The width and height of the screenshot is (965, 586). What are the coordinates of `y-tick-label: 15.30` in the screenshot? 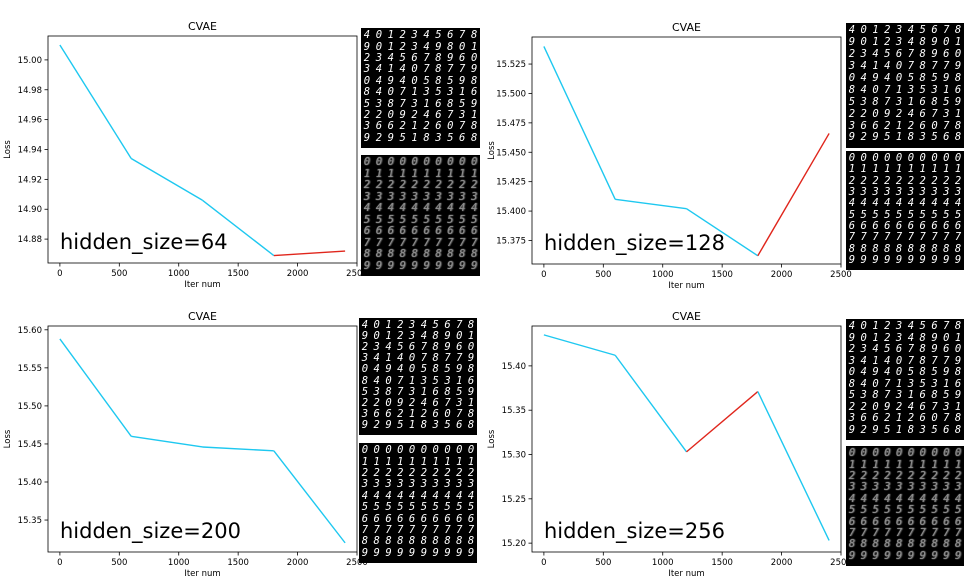 It's located at (514, 456).